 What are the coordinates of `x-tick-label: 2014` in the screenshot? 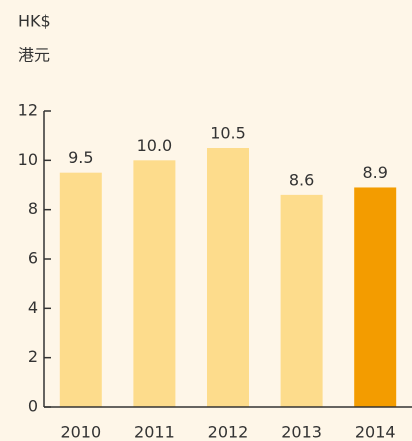 It's located at (375, 432).